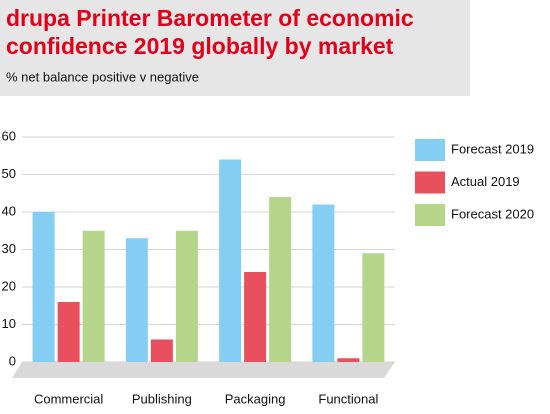 Image resolution: width=550 pixels, height=414 pixels. What do you see at coordinates (200, 46) in the screenshot?
I see `chart-title: confidence 2019 globally by market` at bounding box center [200, 46].